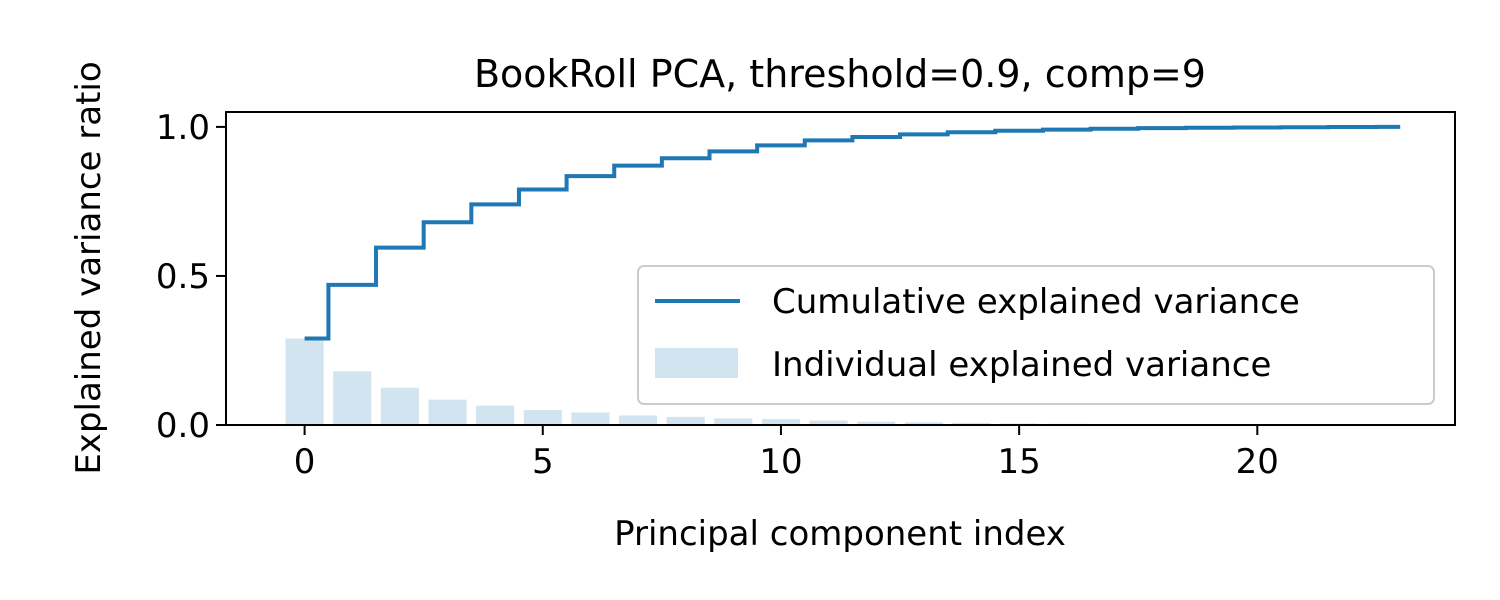  I want to click on x-axis-ticks: 0 5 10 15 20, so click(786, 453).